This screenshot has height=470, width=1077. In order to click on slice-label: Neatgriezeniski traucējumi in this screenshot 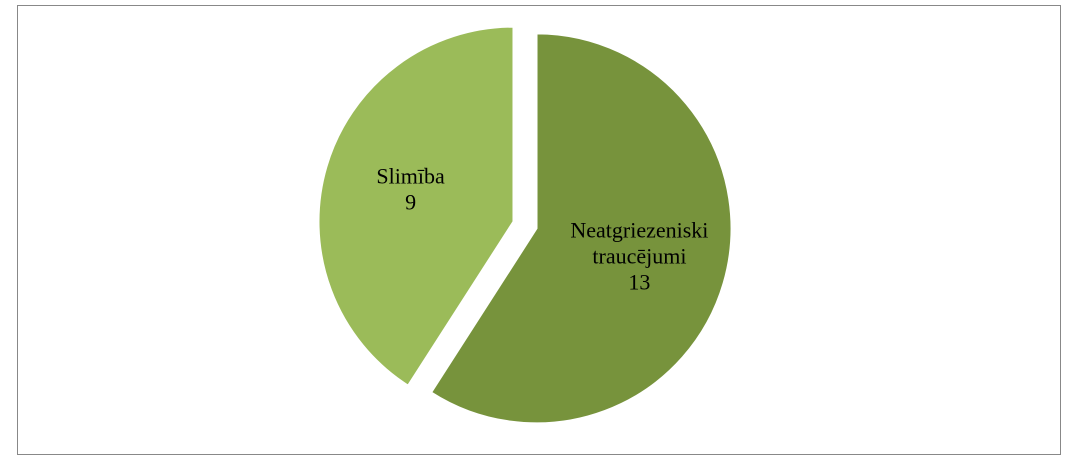, I will do `click(639, 243)`.